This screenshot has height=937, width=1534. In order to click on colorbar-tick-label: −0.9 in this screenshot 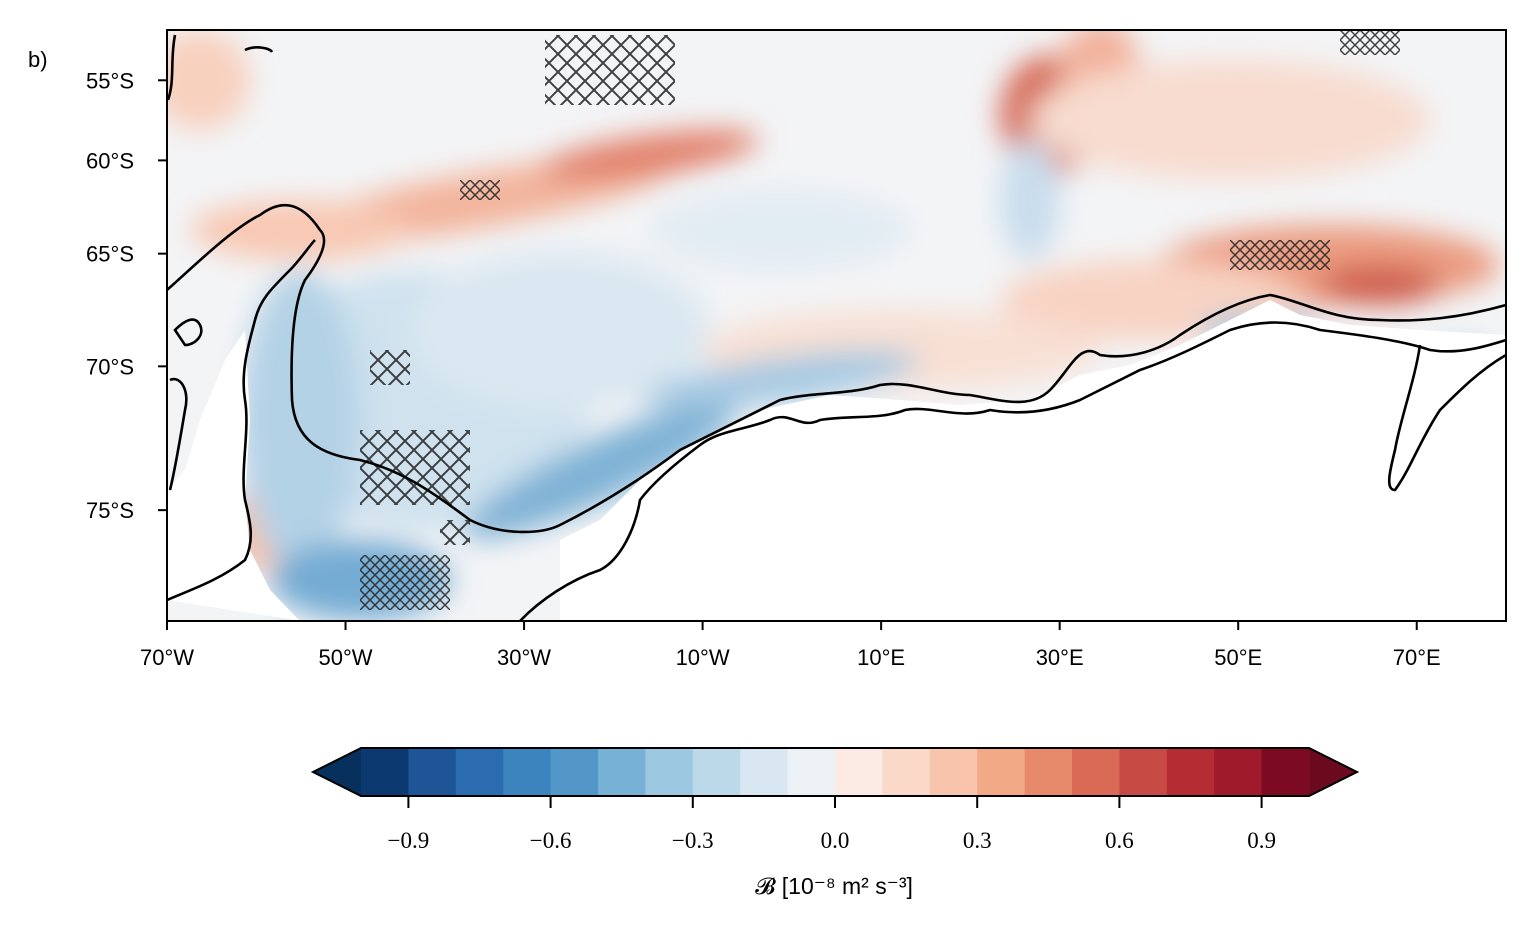, I will do `click(409, 840)`.